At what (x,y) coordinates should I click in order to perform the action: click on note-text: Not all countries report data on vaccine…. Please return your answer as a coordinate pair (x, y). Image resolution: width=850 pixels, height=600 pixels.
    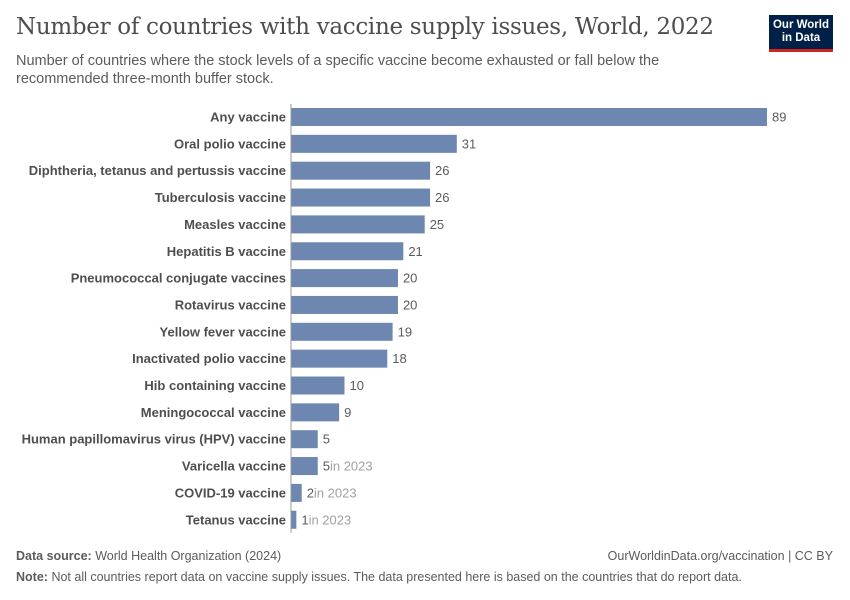
    Looking at the image, I should click on (396, 577).